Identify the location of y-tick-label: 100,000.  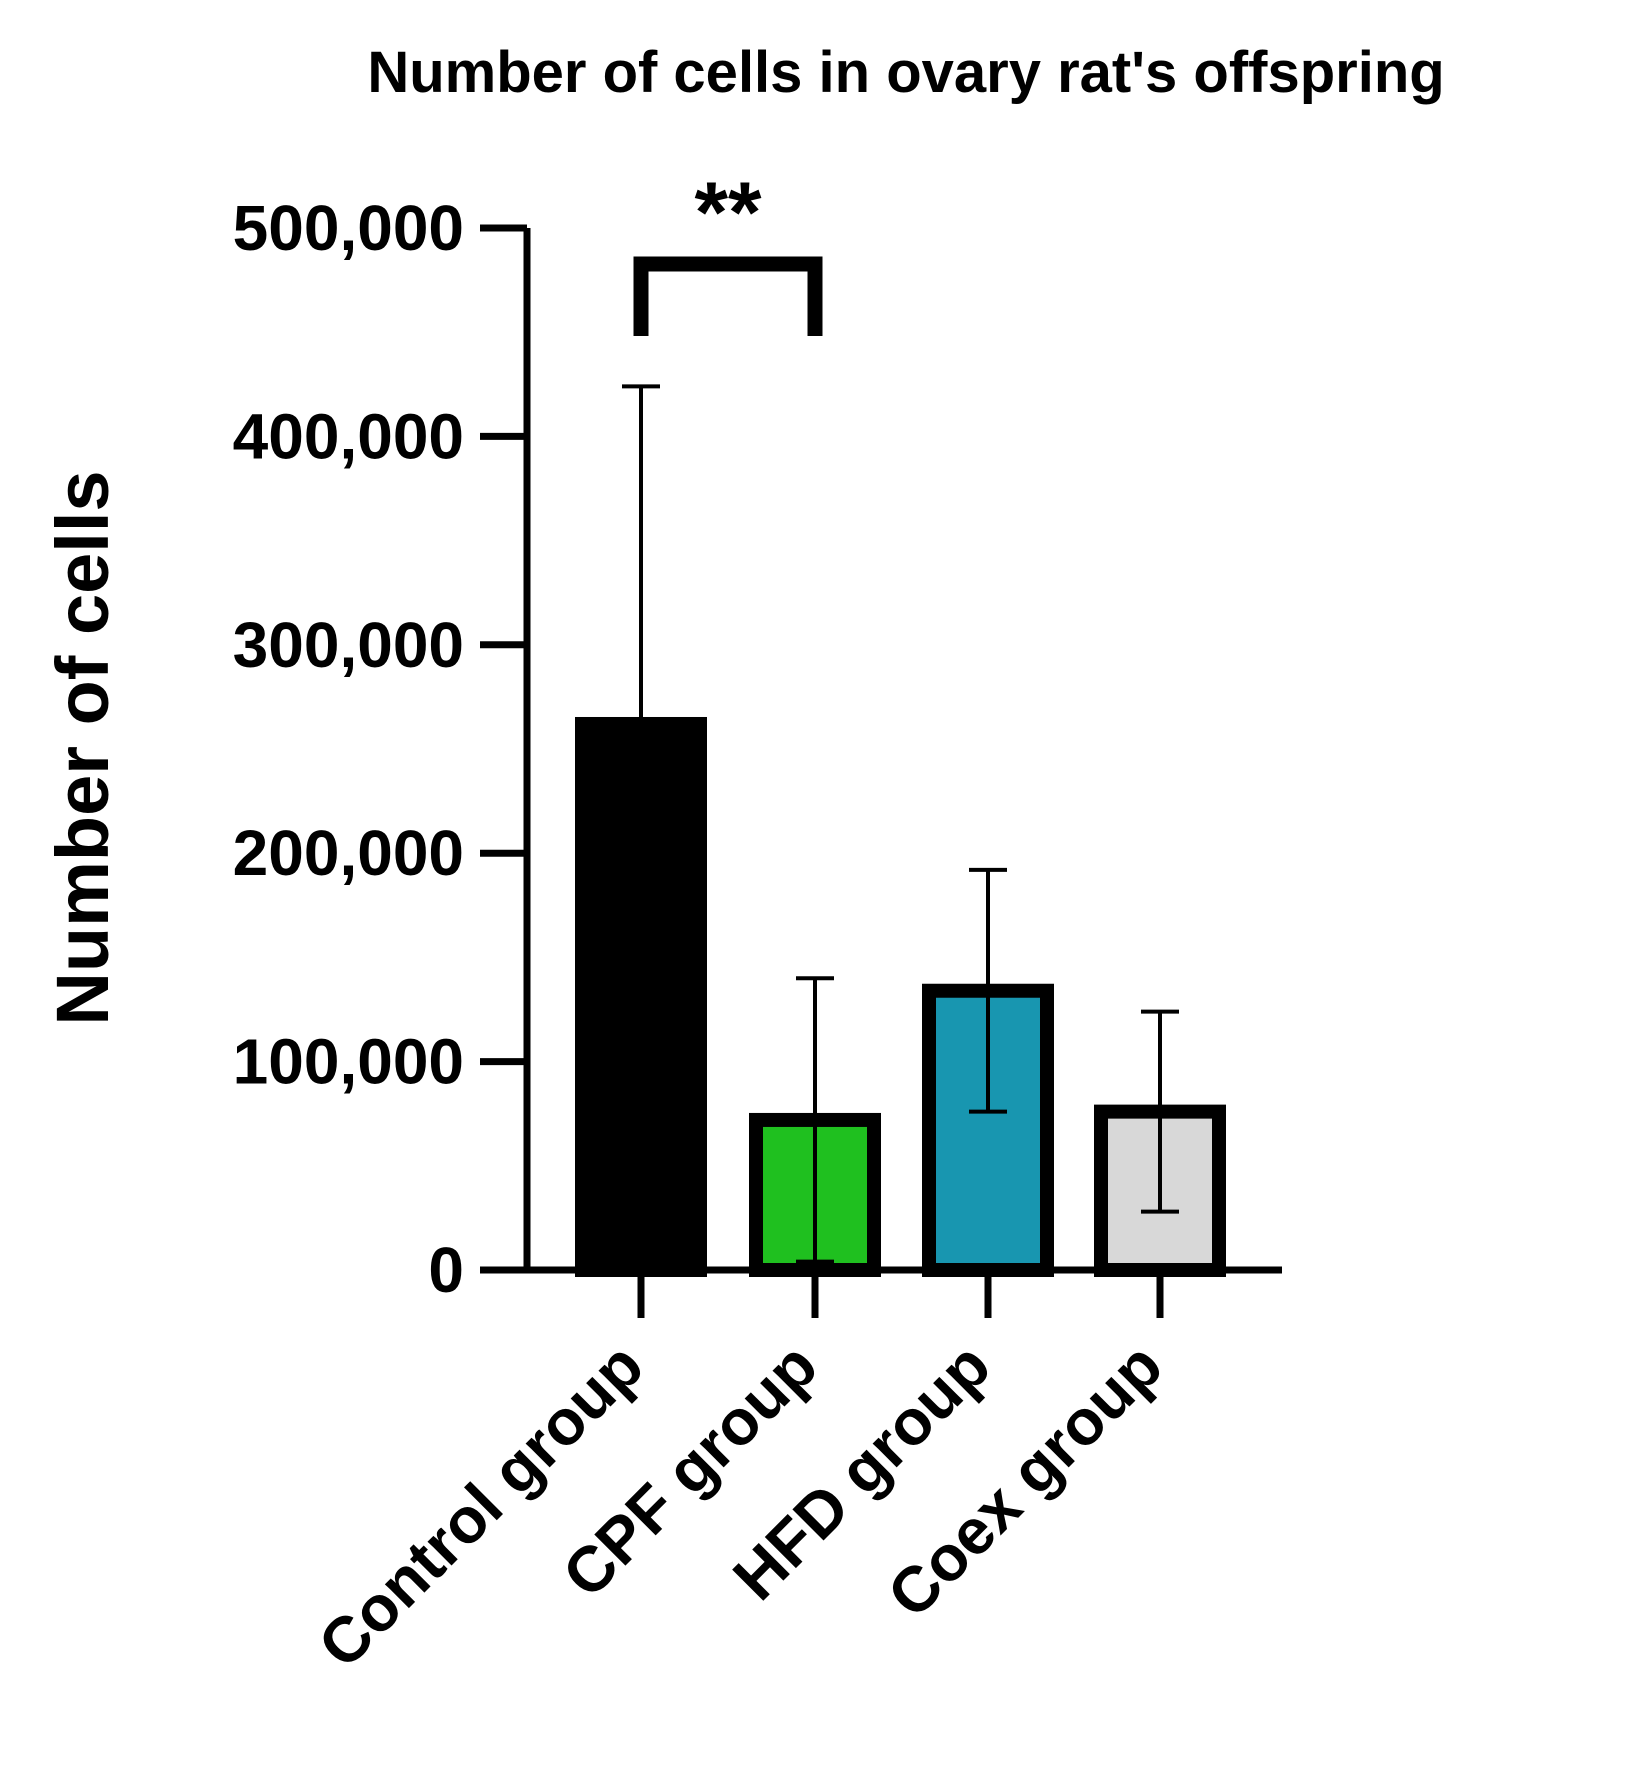
(348, 1062).